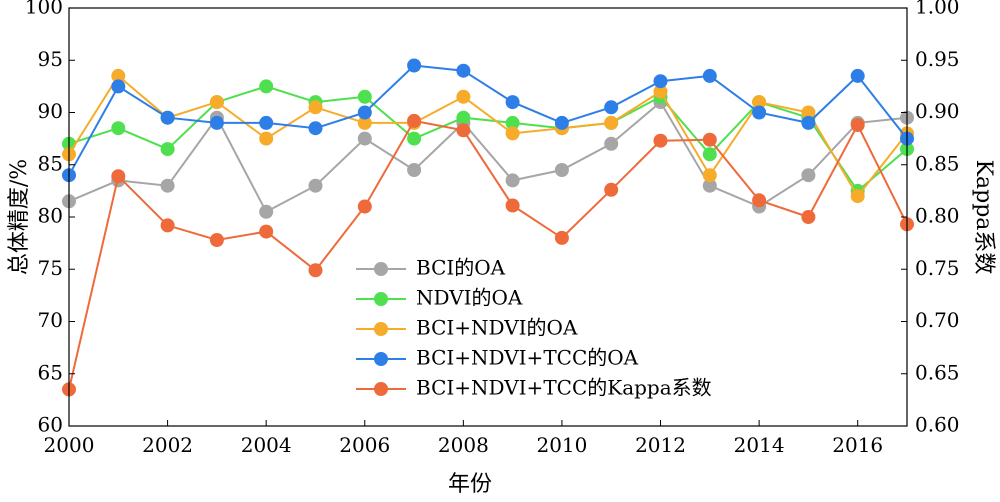 The width and height of the screenshot is (1000, 502). I want to click on y2-tick-label: 0.95, so click(937, 59).